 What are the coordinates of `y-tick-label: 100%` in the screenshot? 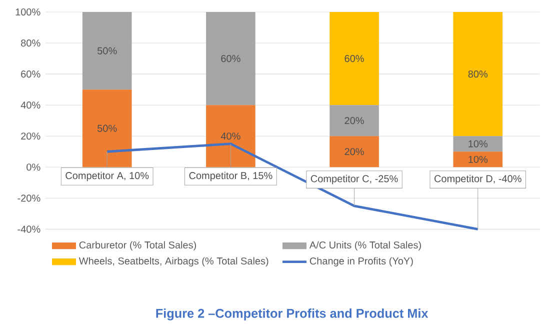 It's located at (28, 12).